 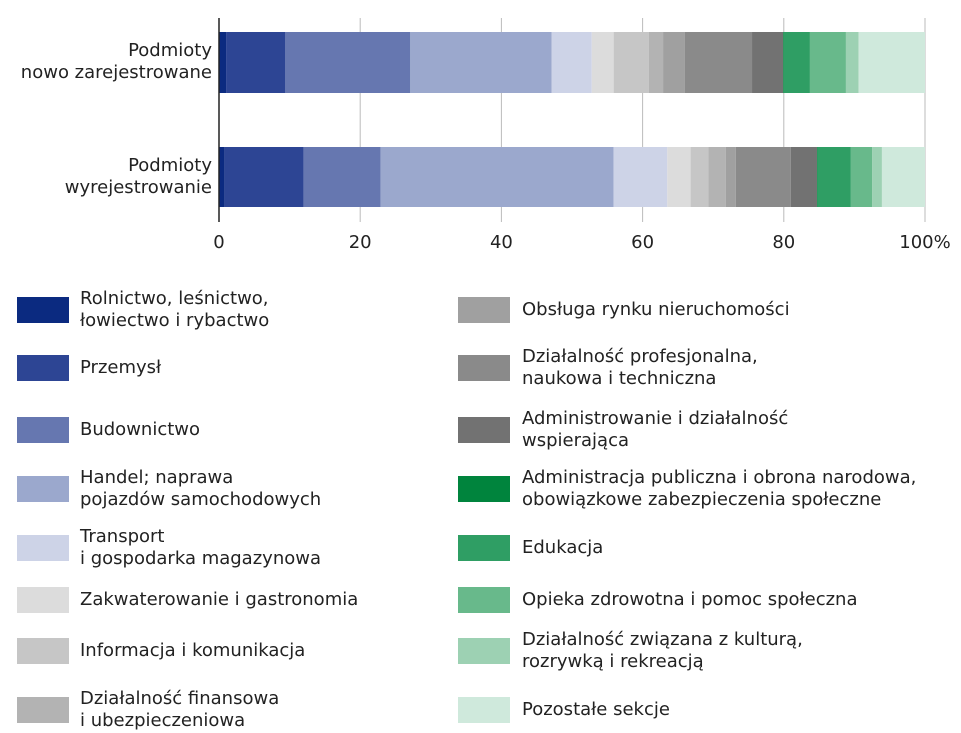 I want to click on category-label: Podmioty nowo zarejestrowane, so click(x=116, y=61).